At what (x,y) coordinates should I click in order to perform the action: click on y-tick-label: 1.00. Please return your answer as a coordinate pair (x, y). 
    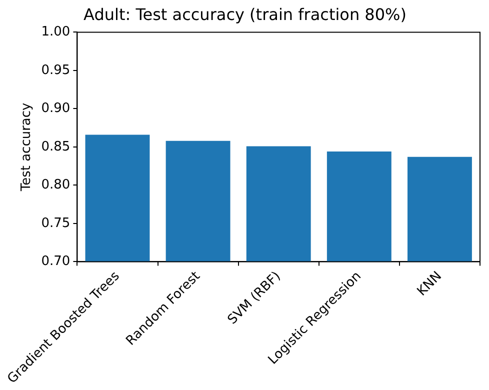
    Looking at the image, I should click on (55, 32).